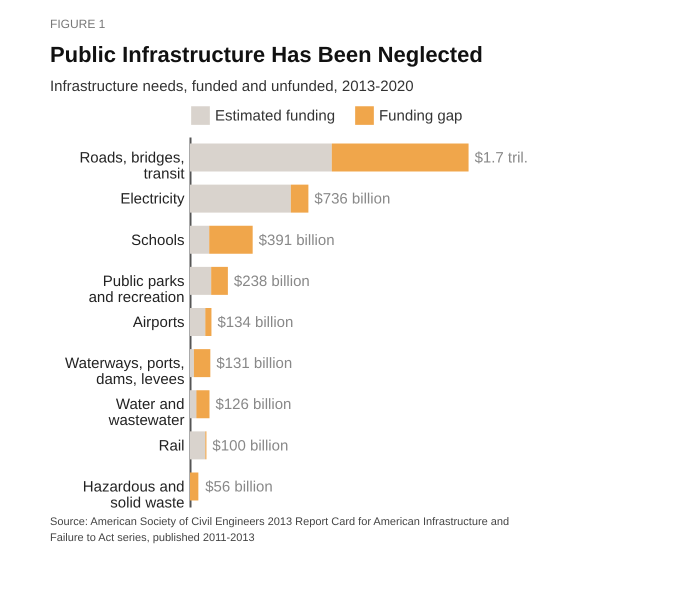 This screenshot has width=698, height=614. Describe the element at coordinates (266, 54) in the screenshot. I see `chart-title: Public Infrastructure Has Been Neglected` at that location.